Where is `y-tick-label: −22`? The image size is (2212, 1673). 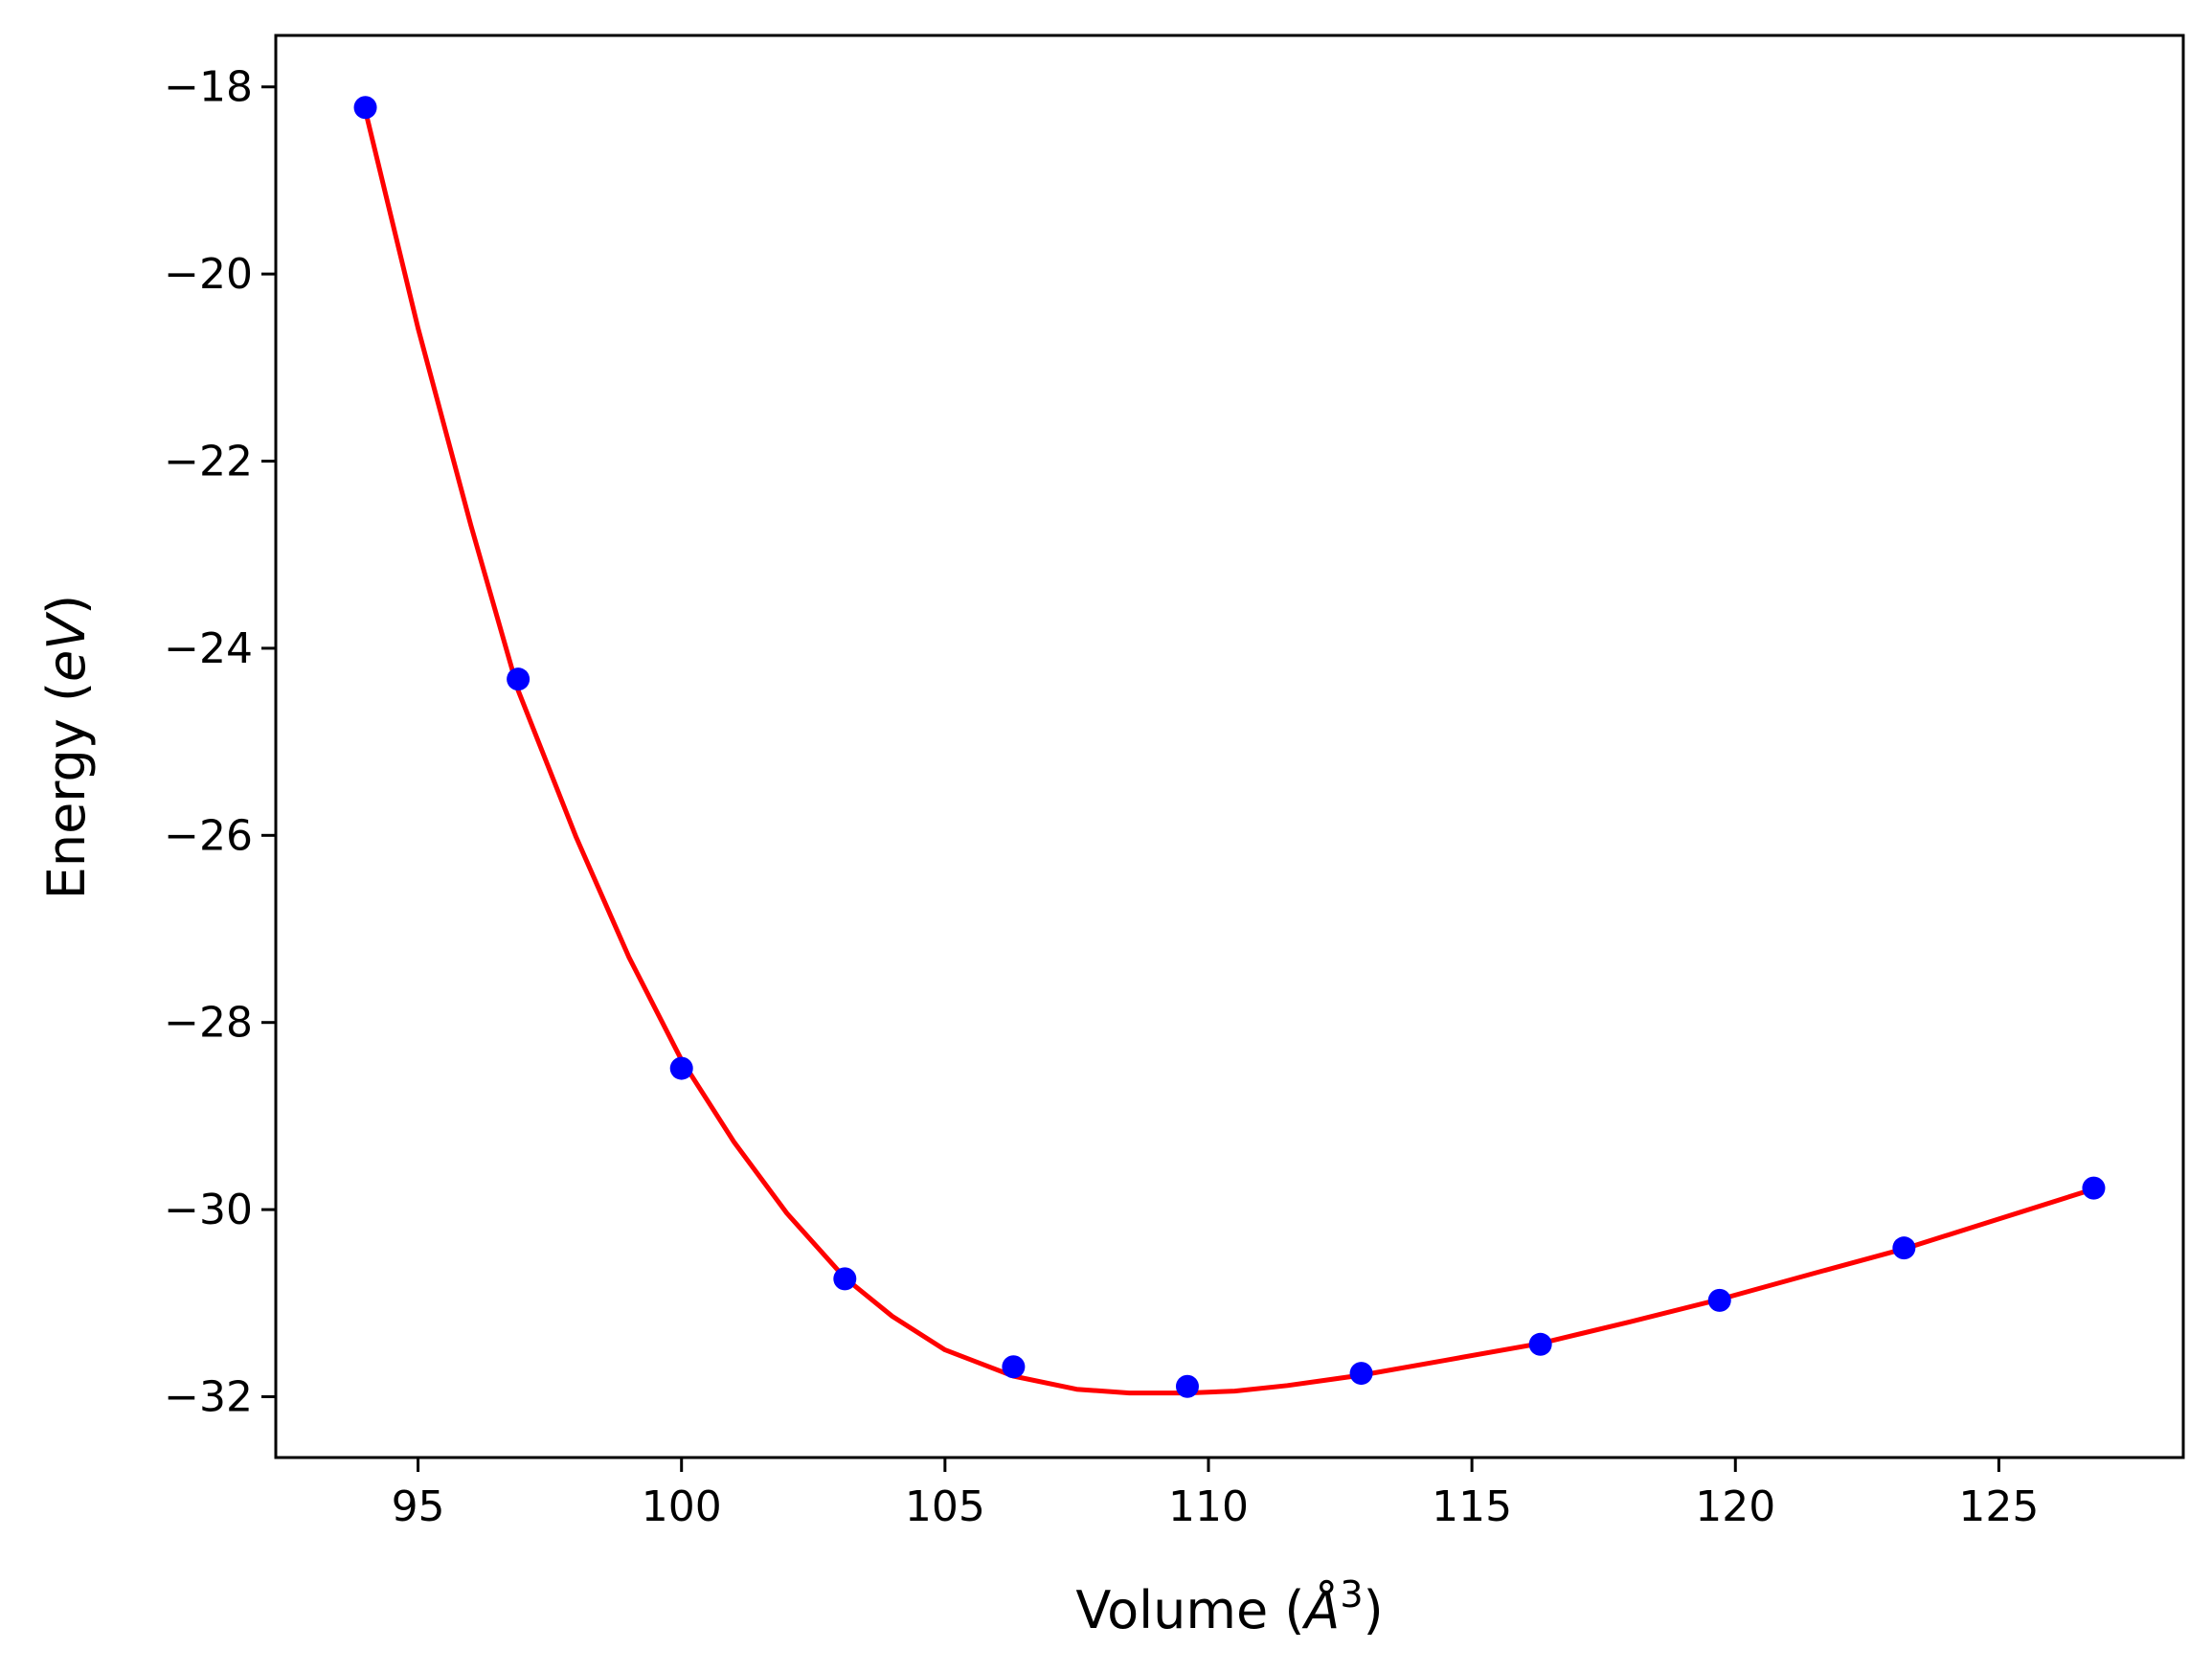
y-tick-label: −22 is located at coordinates (208, 462).